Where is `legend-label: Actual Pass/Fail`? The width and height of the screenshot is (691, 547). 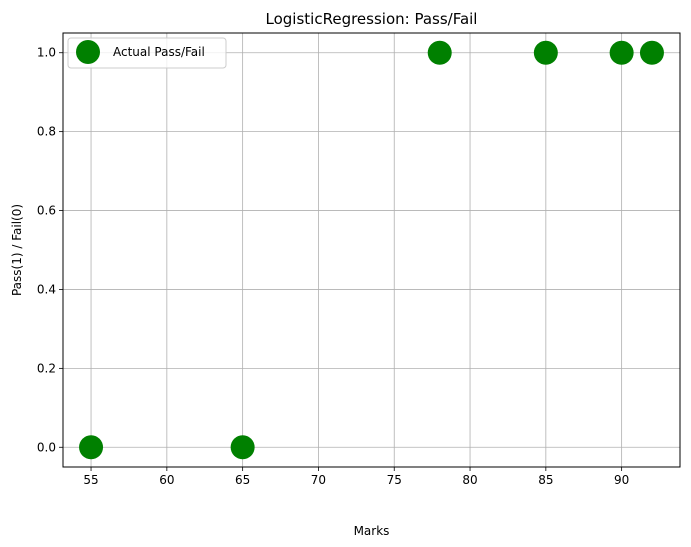
legend-label: Actual Pass/Fail is located at coordinates (159, 52).